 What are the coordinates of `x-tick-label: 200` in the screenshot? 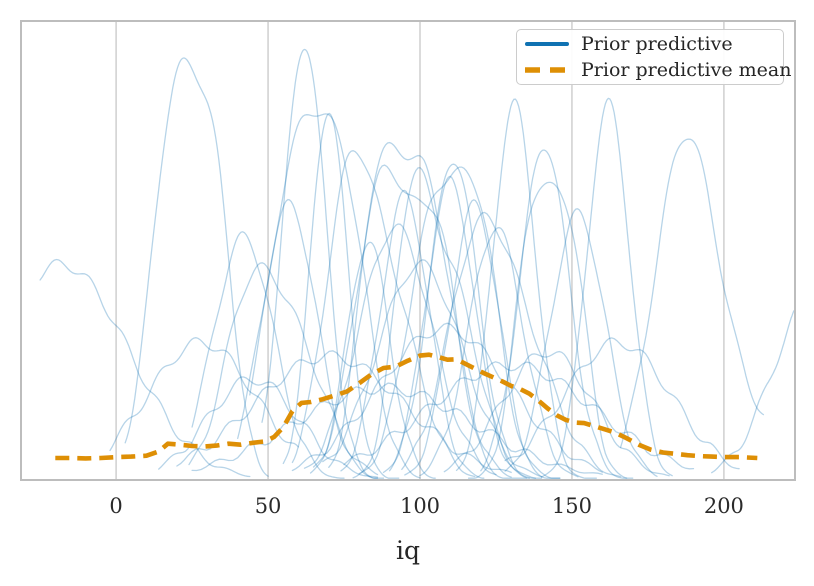 It's located at (724, 506).